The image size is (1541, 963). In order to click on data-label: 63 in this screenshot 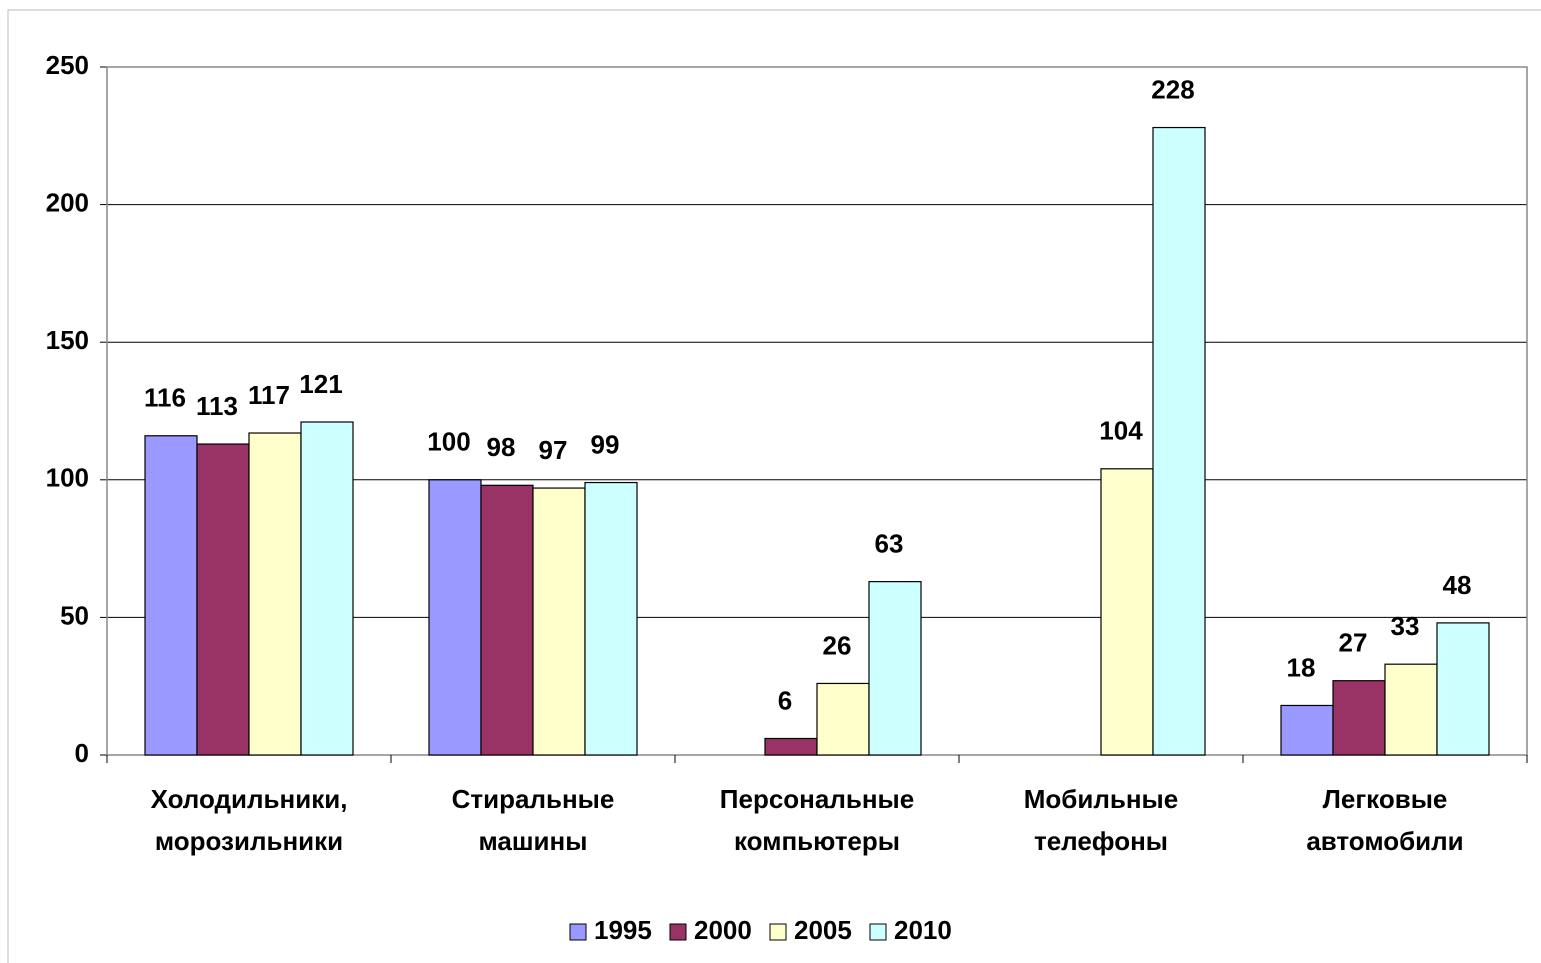, I will do `click(889, 543)`.